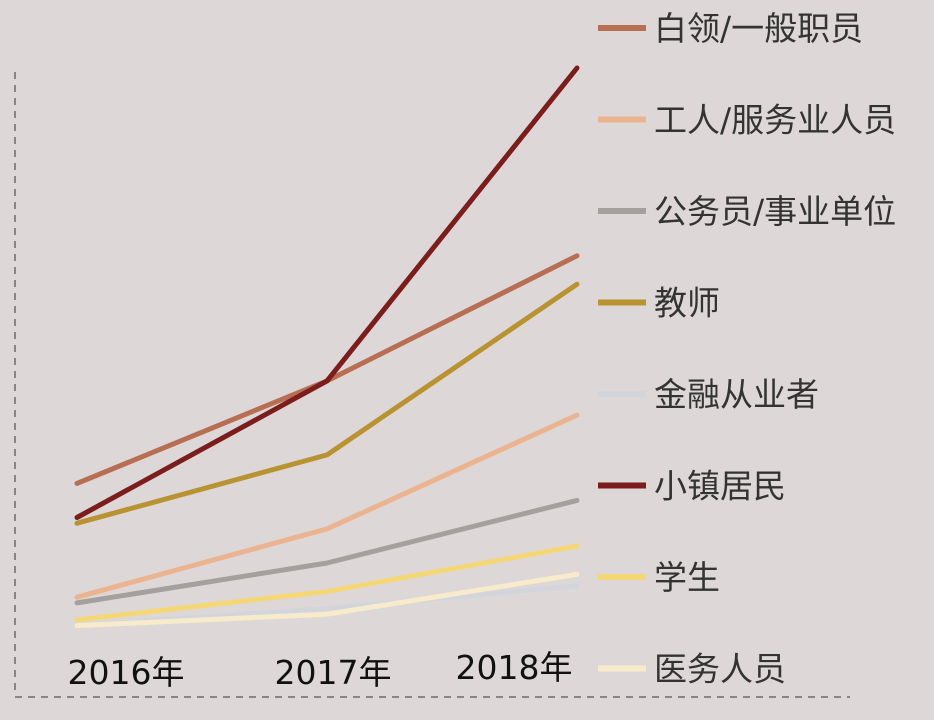  I want to click on legend-label: 工人/服务业人员, so click(775, 120).